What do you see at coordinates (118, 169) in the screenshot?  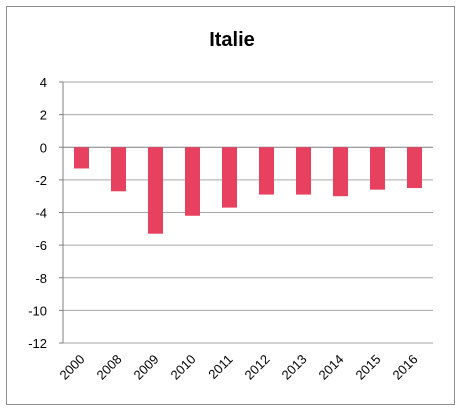 I see `bar-2008` at bounding box center [118, 169].